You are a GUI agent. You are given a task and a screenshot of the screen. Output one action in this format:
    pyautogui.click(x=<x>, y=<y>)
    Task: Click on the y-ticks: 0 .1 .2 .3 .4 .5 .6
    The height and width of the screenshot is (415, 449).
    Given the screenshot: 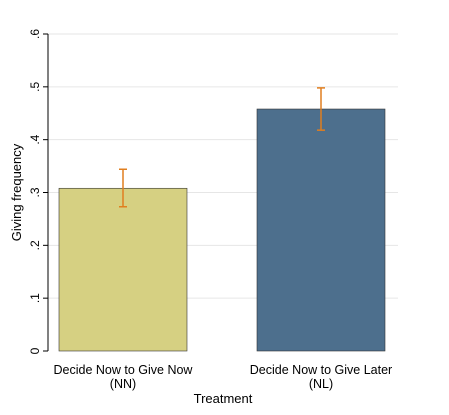 What is the action you would take?
    pyautogui.click(x=38, y=191)
    